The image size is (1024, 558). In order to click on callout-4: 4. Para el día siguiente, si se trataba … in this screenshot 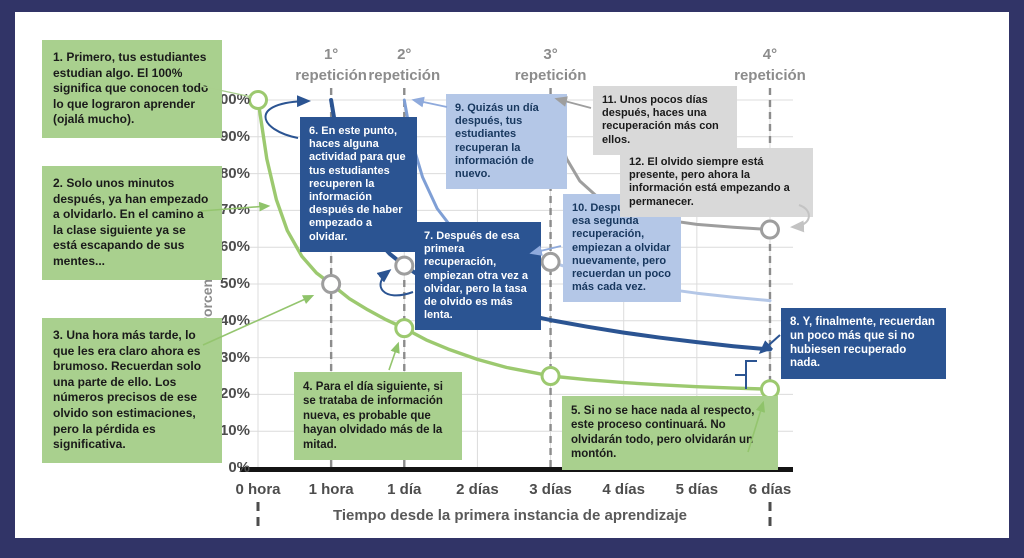, I will do `click(378, 416)`.